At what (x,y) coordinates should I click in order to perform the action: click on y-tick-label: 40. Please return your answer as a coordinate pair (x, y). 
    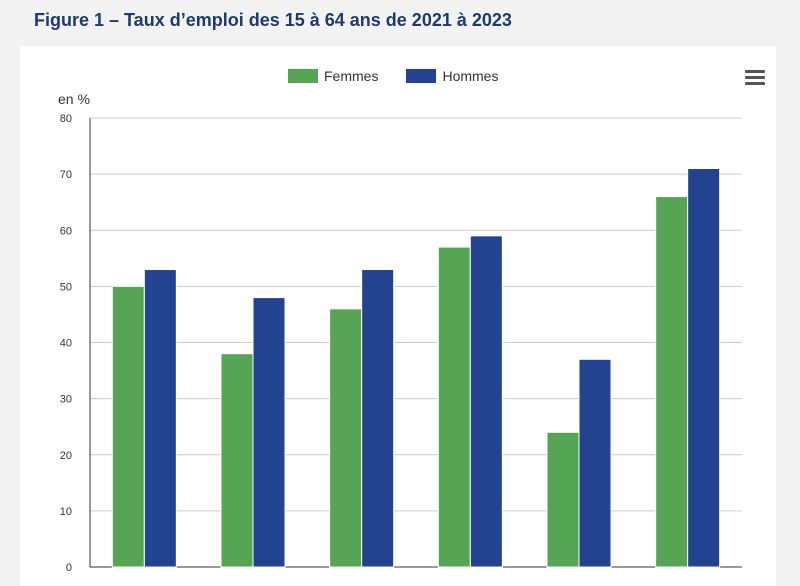
    Looking at the image, I should click on (66, 344).